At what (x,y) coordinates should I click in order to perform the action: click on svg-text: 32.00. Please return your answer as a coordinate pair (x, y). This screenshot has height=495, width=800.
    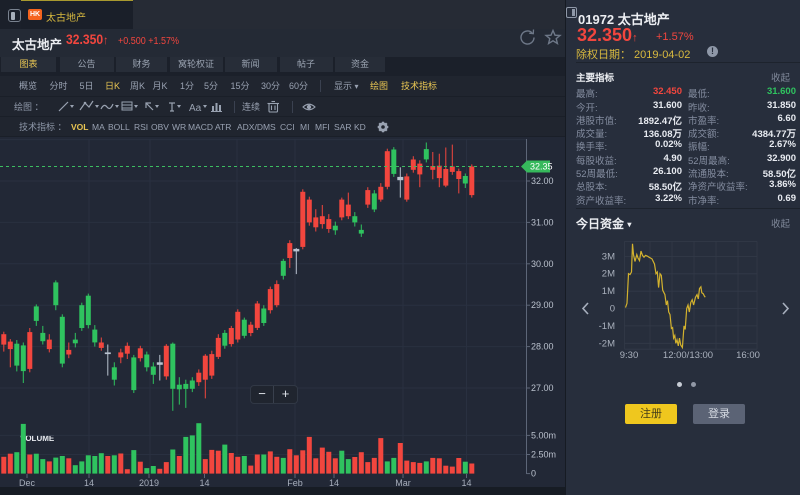
    Looking at the image, I should click on (542, 181).